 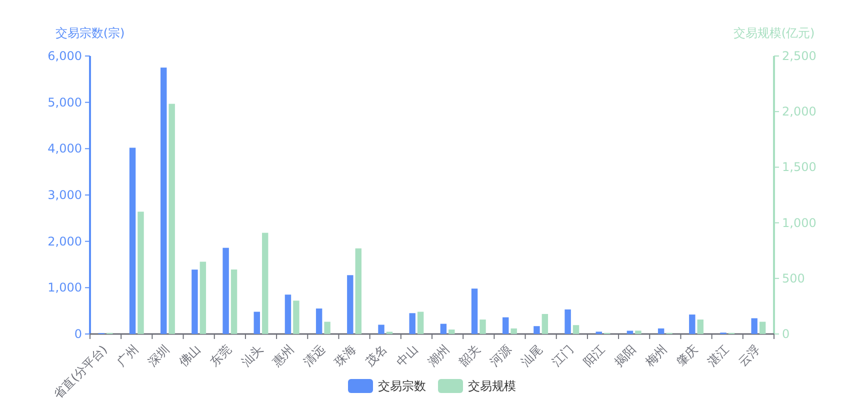 What do you see at coordinates (220, 356) in the screenshot?
I see `x-tick-label: 东莞` at bounding box center [220, 356].